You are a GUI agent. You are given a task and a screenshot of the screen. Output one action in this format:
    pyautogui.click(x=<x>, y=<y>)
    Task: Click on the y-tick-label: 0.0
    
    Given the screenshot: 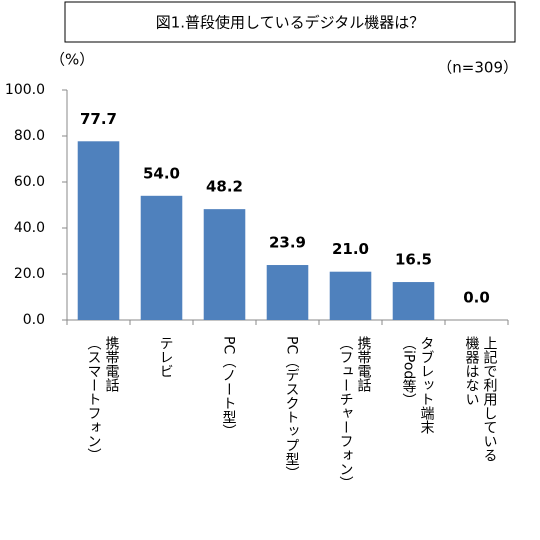 What is the action you would take?
    pyautogui.click(x=34, y=320)
    